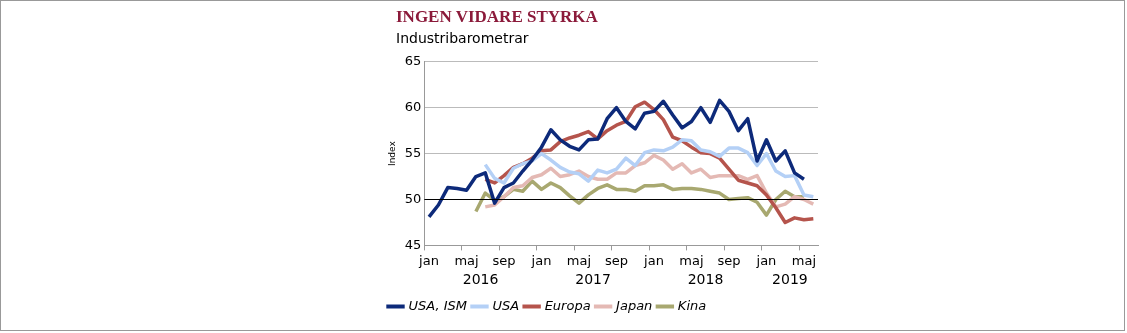 This screenshot has width=1127, height=333. What do you see at coordinates (391, 153) in the screenshot?
I see `y-axis-title: Index` at bounding box center [391, 153].